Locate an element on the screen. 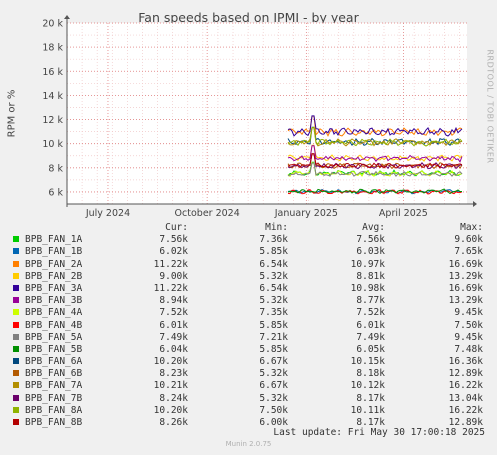 The width and height of the screenshot is (497, 455). legend-max-value: 9.60k is located at coordinates (468, 240).